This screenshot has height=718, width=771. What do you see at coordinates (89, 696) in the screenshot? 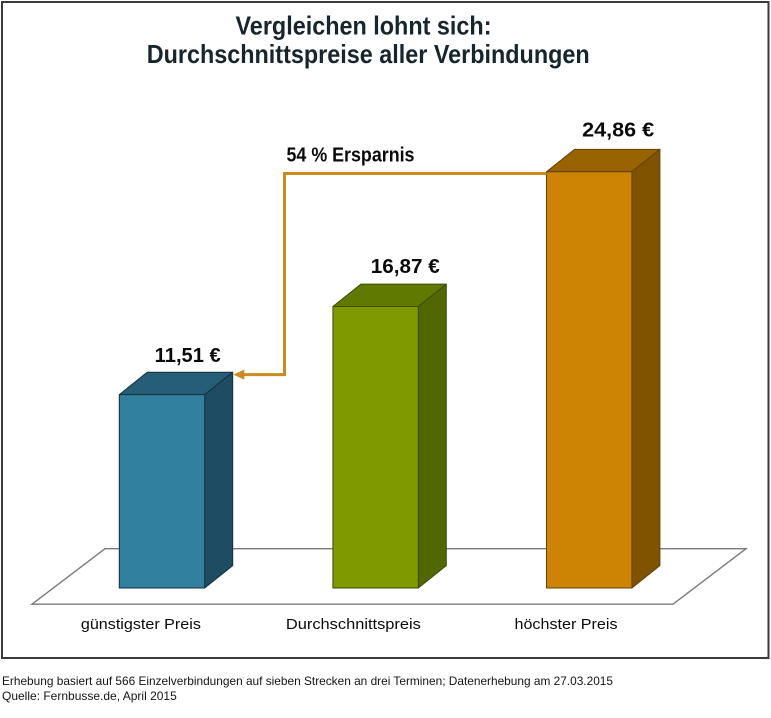
I see `svg-text:Quelle: Fernbusse.de, April 20: Quelle: Fernbusse.de, April 2015` at bounding box center [89, 696].